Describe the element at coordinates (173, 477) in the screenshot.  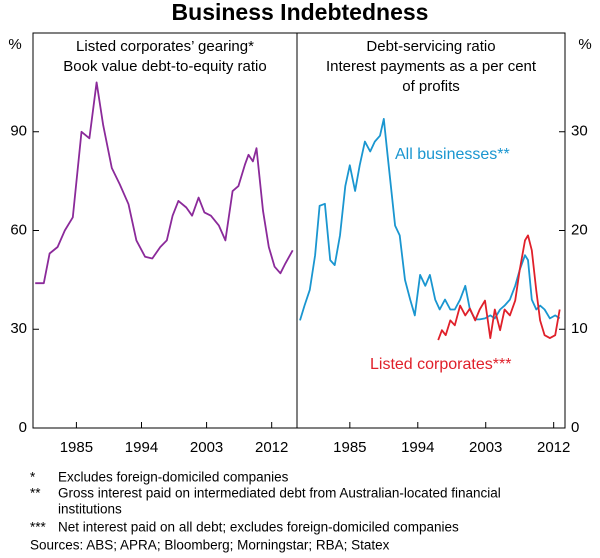
I see `footnote: Excludes foreign-domiciled companies` at that location.